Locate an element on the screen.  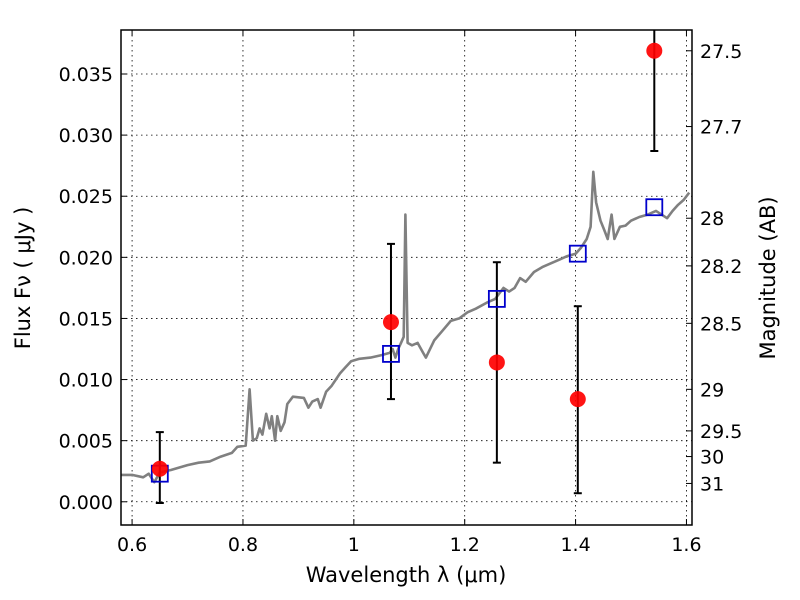
x-axis-label: Wavelength λ (μm) is located at coordinates (406, 575).